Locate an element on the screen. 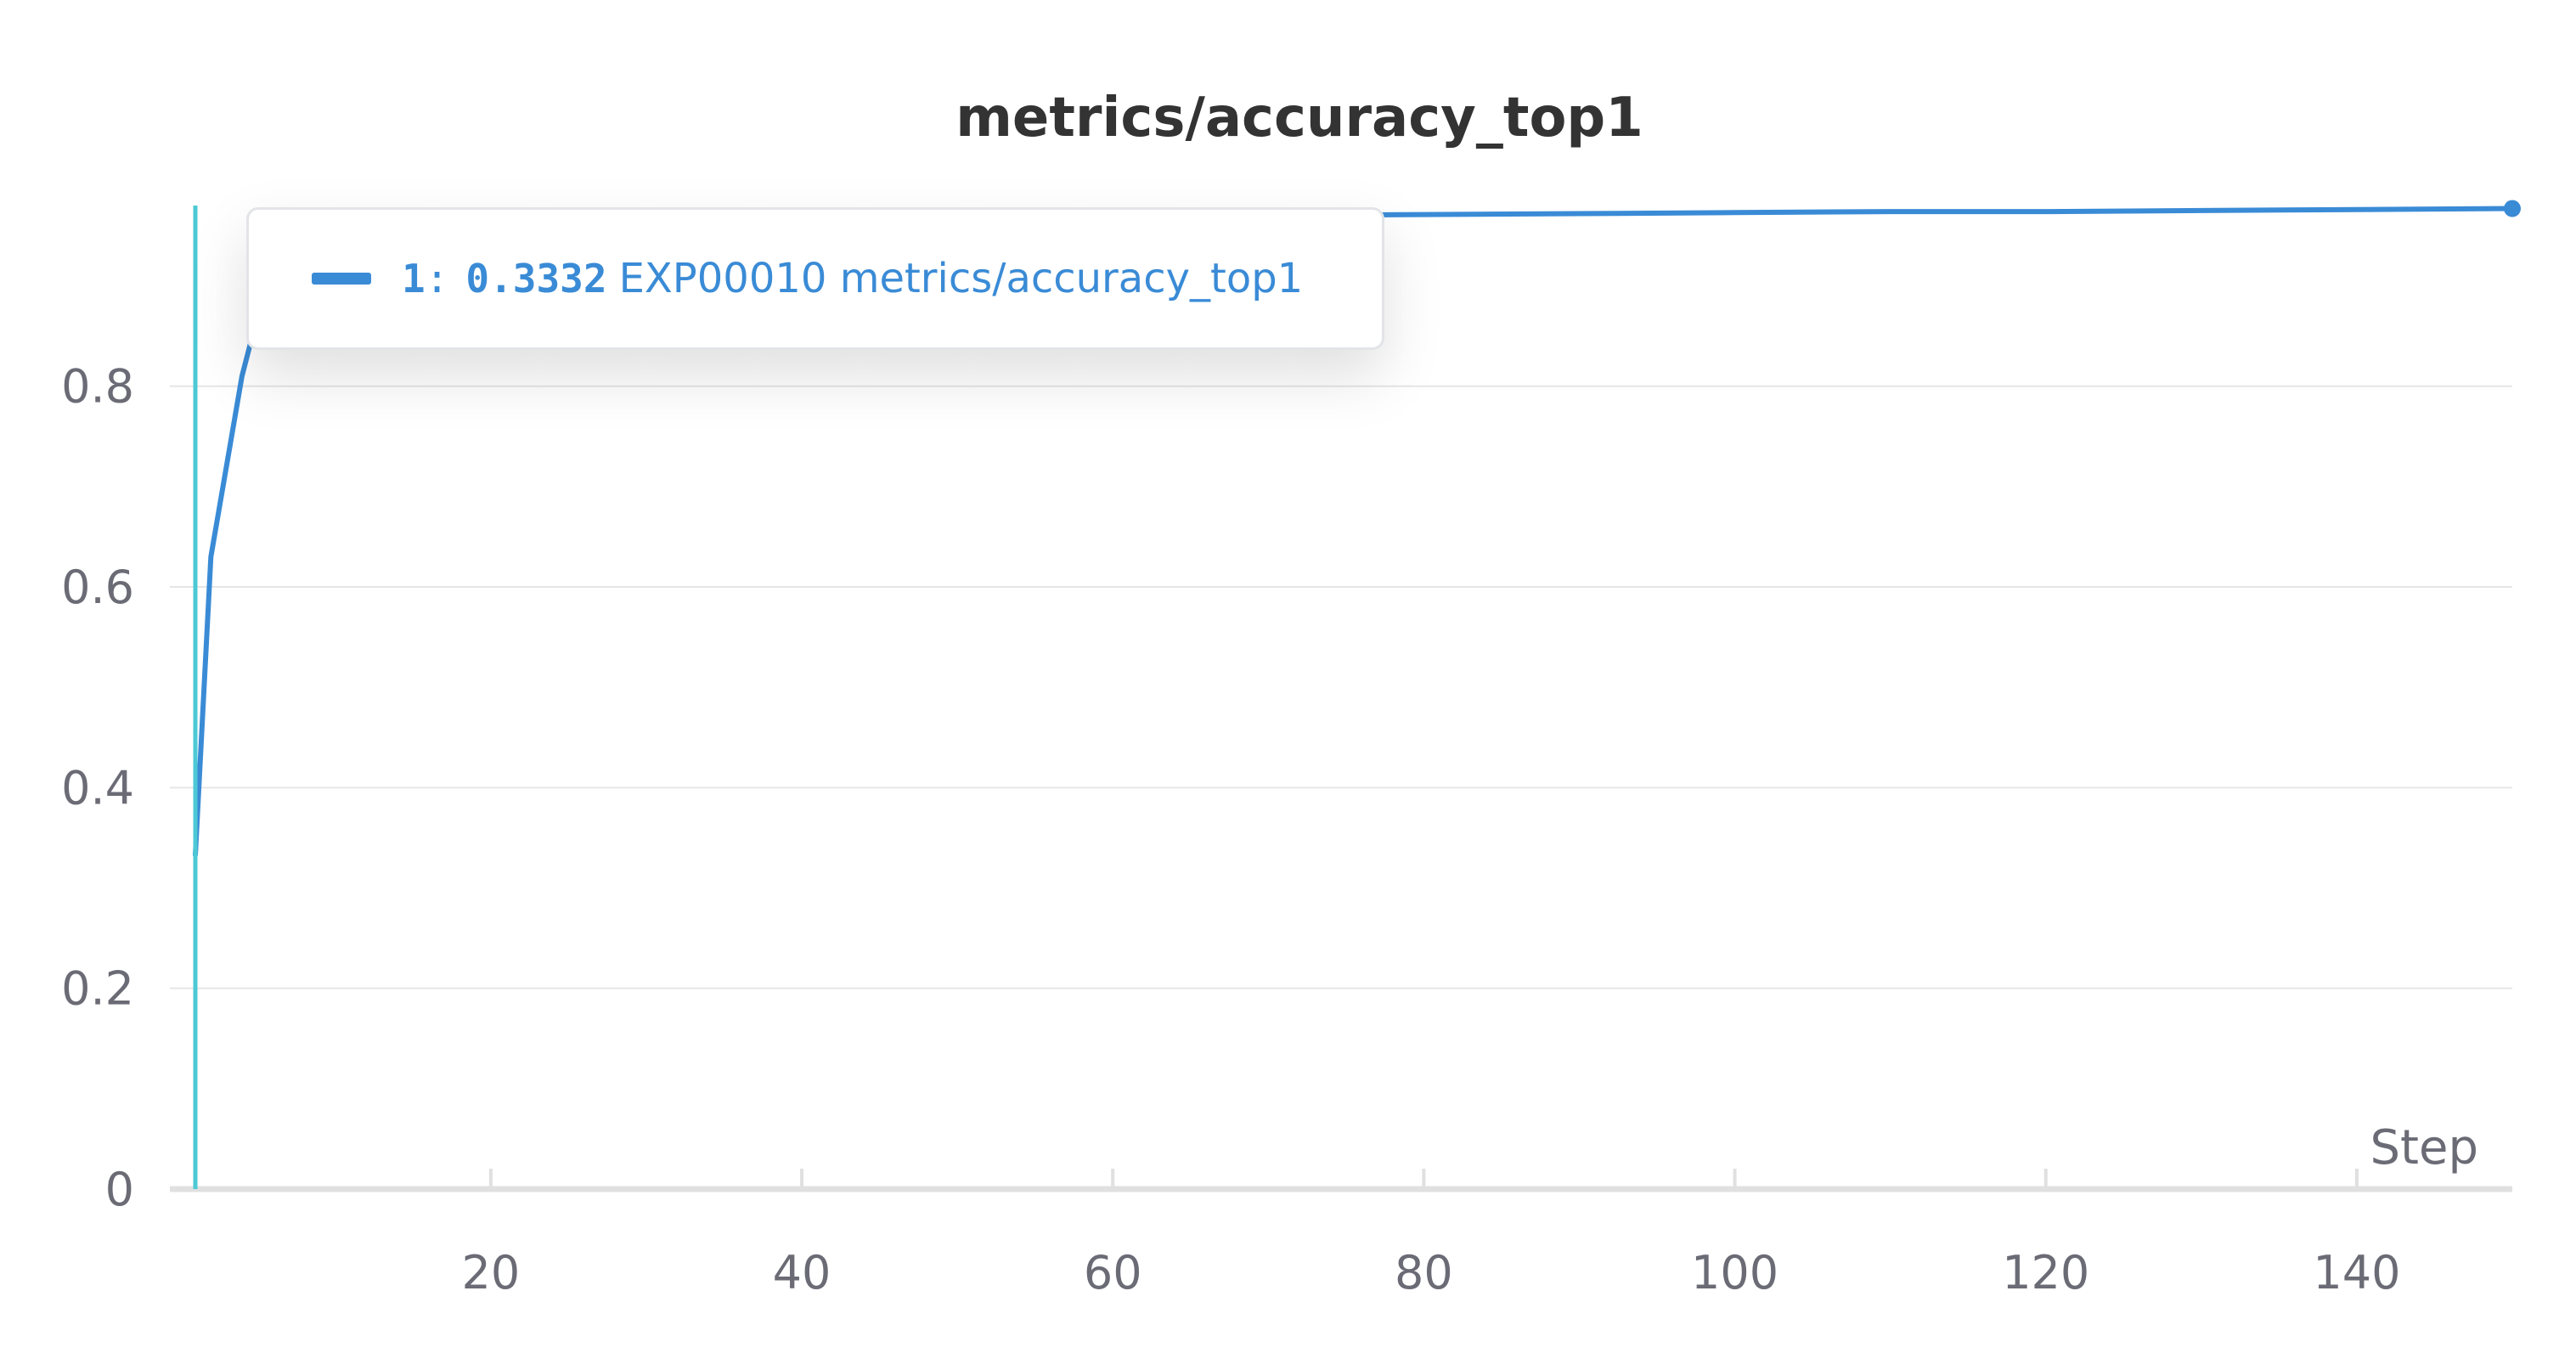 The image size is (2576, 1353). x-tick-label: 120 is located at coordinates (2045, 1272).